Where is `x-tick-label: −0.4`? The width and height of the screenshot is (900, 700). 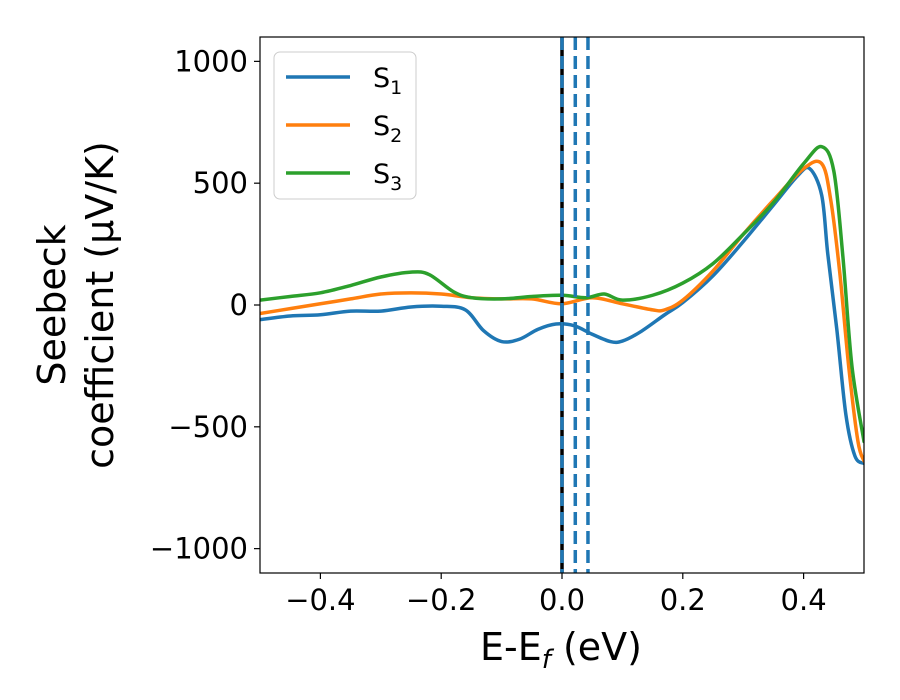 x-tick-label: −0.4 is located at coordinates (320, 600).